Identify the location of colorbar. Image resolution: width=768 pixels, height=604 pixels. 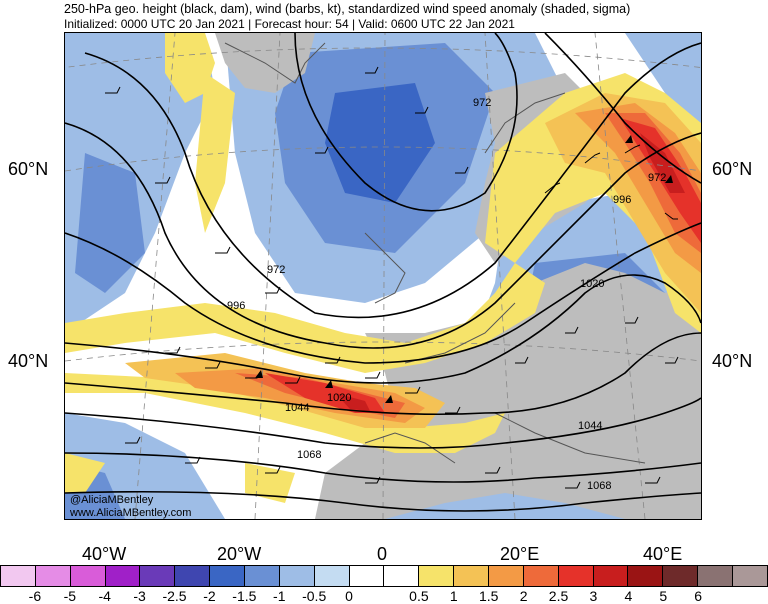
(384, 576).